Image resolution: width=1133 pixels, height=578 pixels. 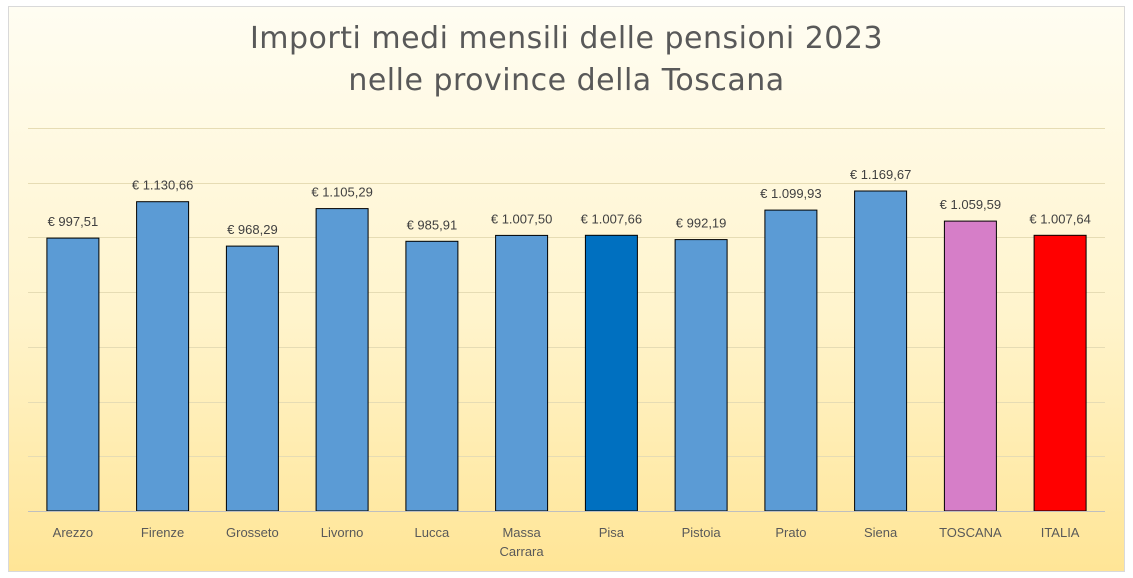 What do you see at coordinates (521, 532) in the screenshot?
I see `x-tick-label: Massa` at bounding box center [521, 532].